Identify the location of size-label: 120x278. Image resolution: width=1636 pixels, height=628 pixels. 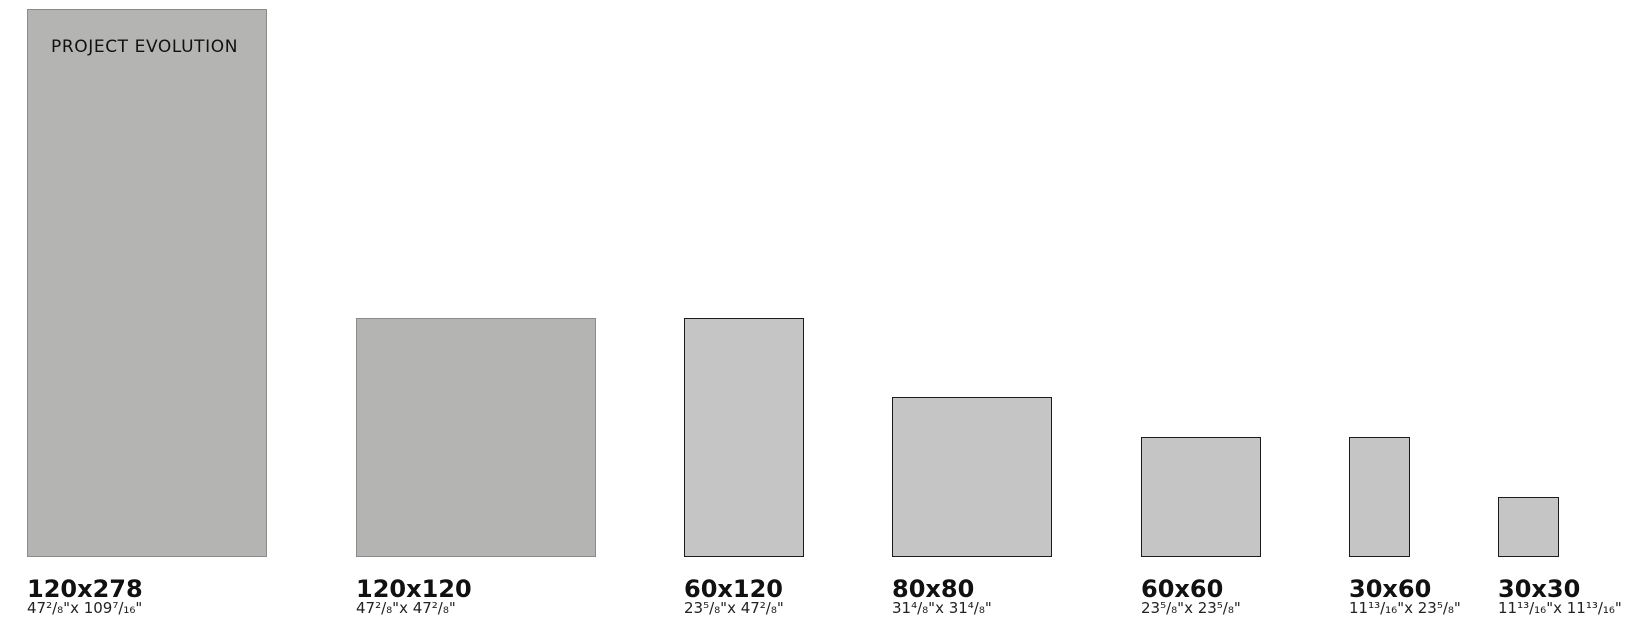
(85, 589).